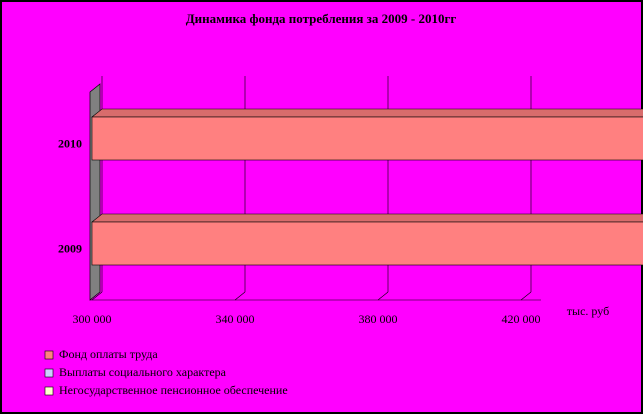 Image resolution: width=643 pixels, height=414 pixels. I want to click on legend-label: Негосударственное пенсионное обеспечение, so click(173, 390).